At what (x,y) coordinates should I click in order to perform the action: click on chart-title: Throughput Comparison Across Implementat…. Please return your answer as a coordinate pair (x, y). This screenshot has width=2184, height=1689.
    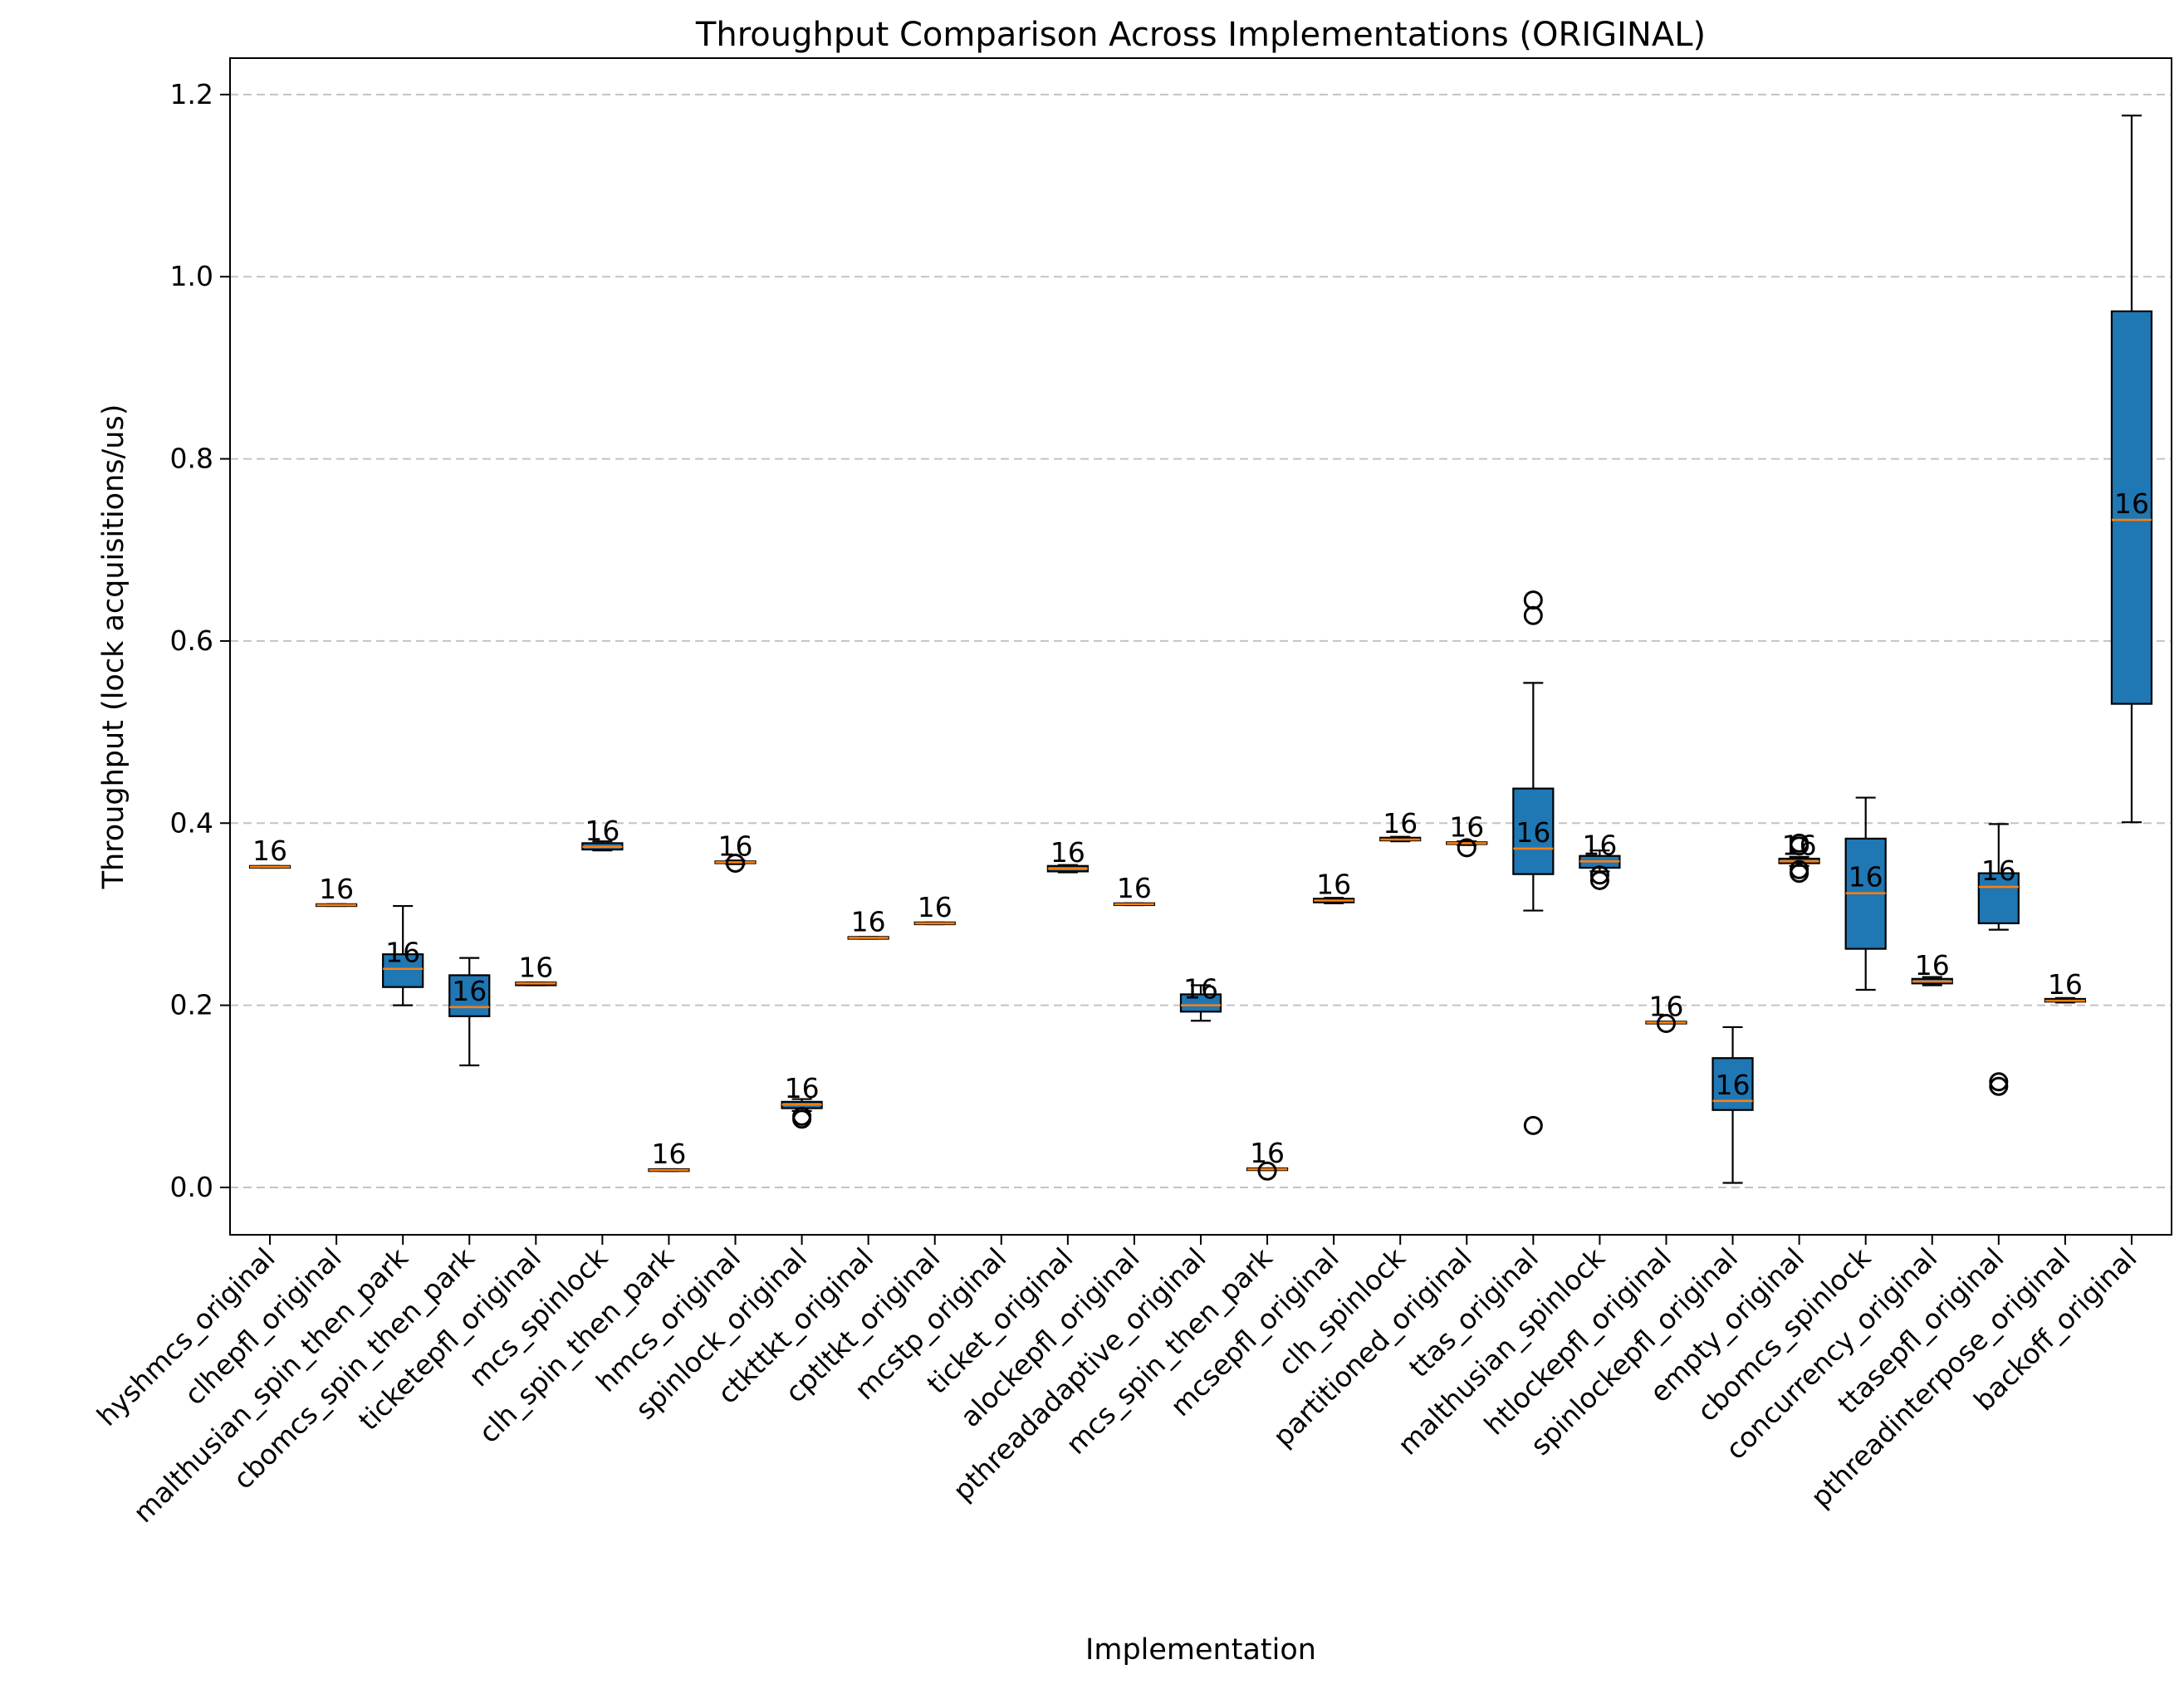
    Looking at the image, I should click on (1200, 35).